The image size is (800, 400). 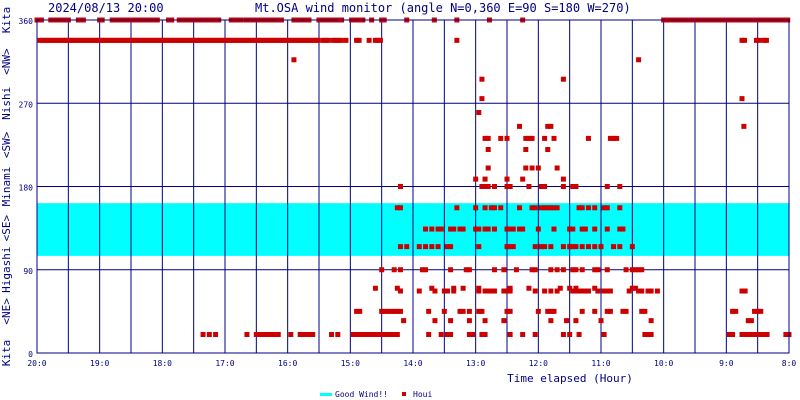 I want to click on y-tick-label: 0, so click(x=30, y=354).